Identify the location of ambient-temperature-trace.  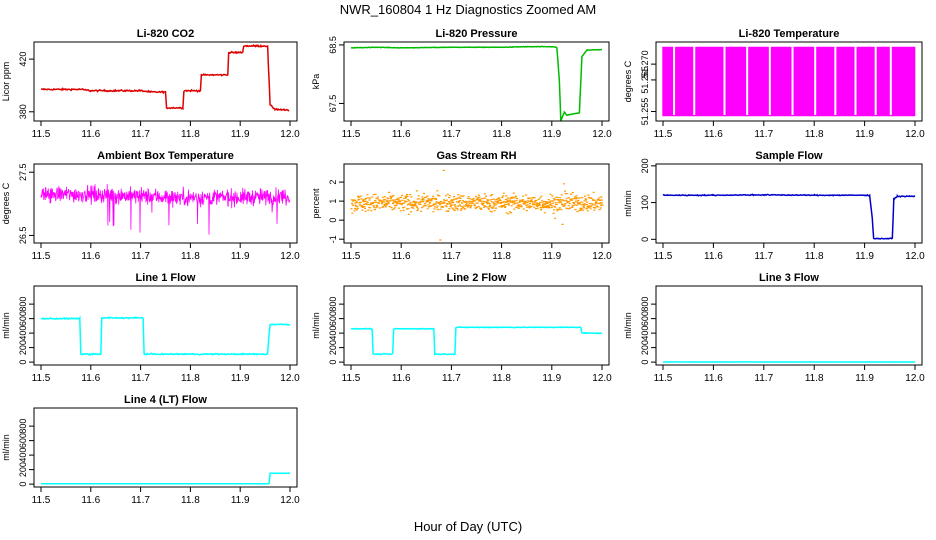
(165, 209).